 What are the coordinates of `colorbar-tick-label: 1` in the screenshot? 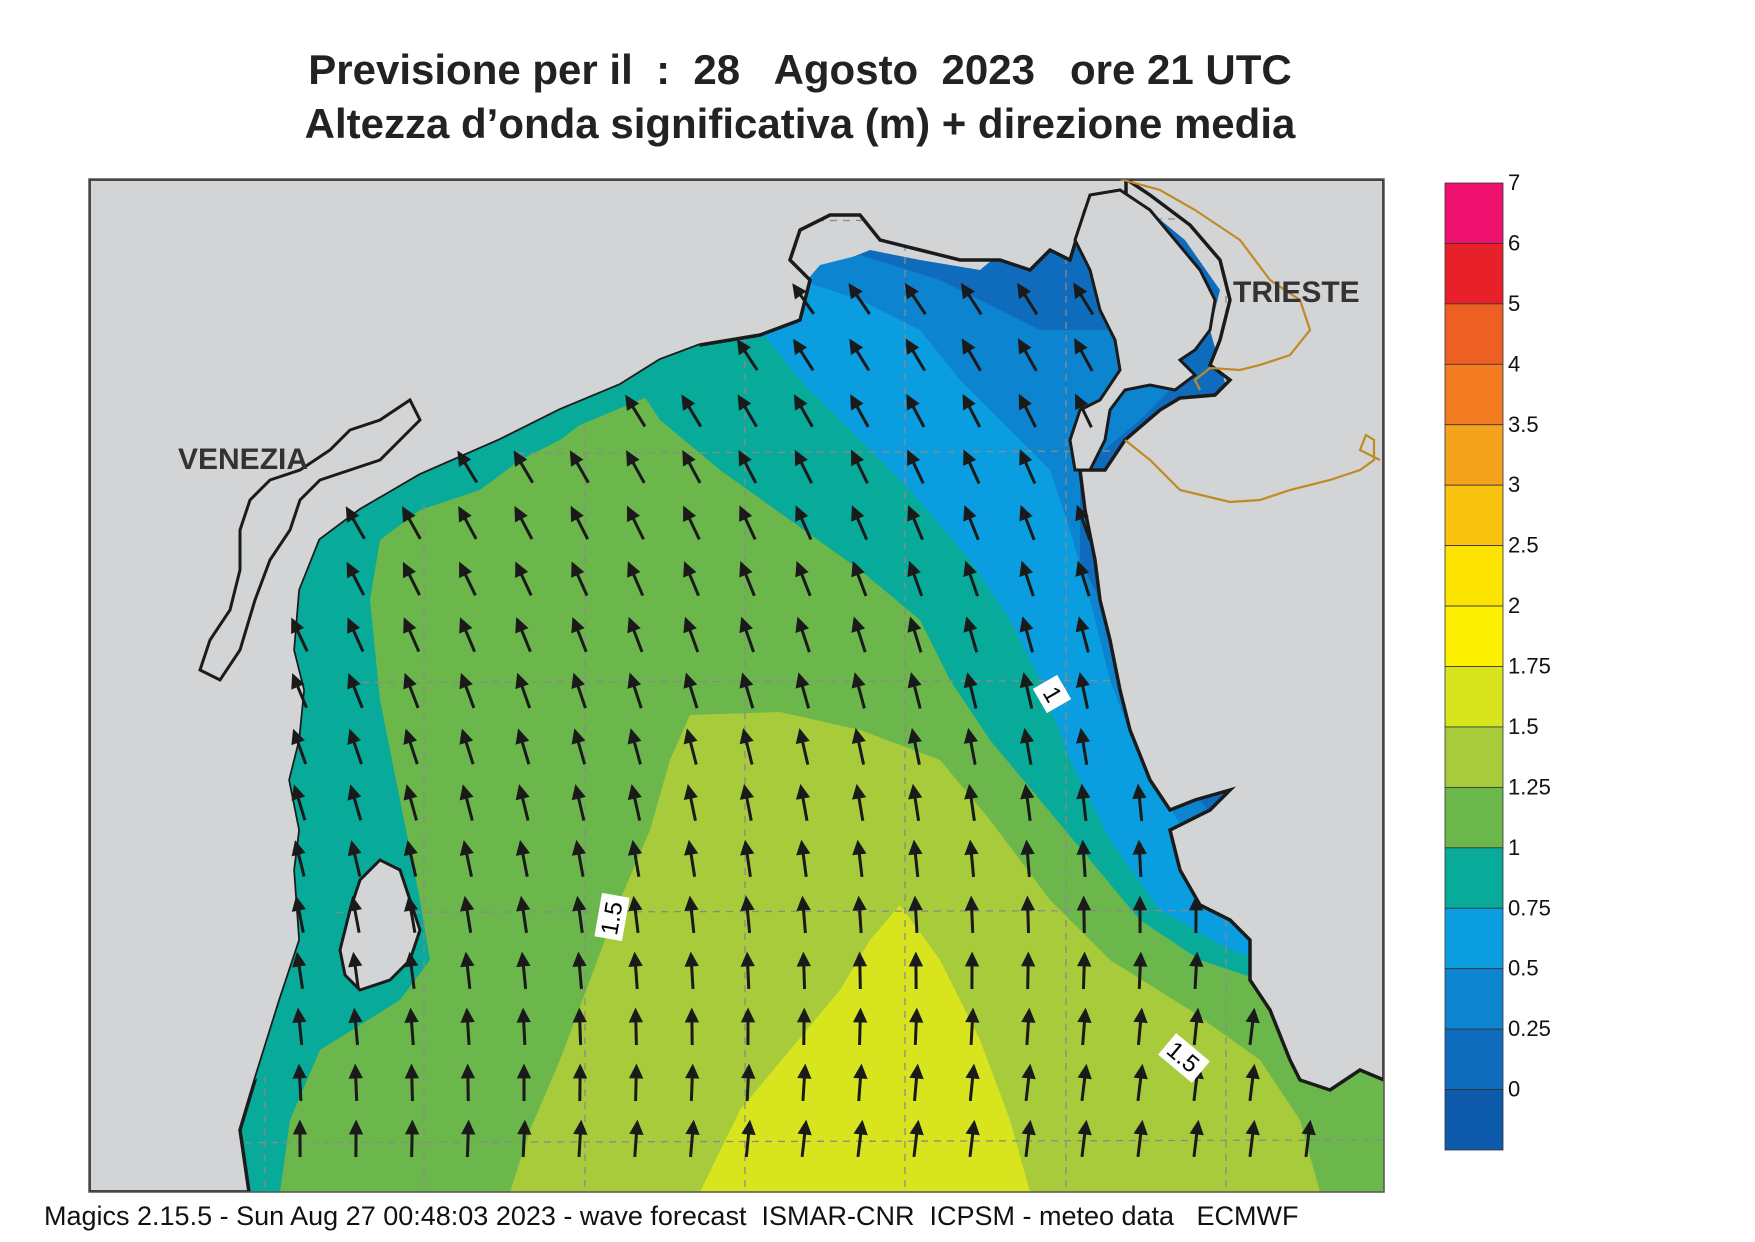 It's located at (1514, 847).